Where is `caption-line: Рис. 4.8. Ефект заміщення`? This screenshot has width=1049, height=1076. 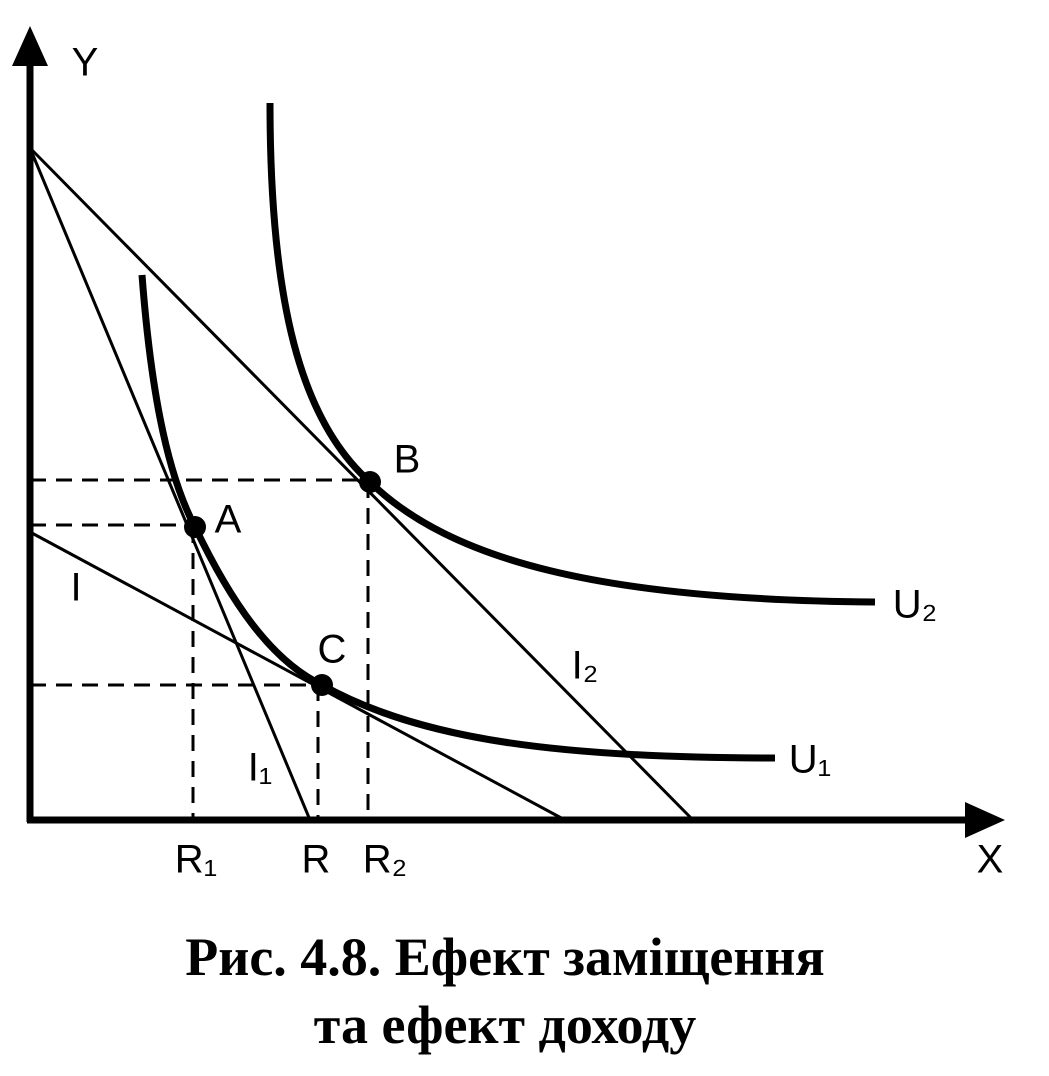 caption-line: Рис. 4.8. Ефект заміщення is located at coordinates (505, 957).